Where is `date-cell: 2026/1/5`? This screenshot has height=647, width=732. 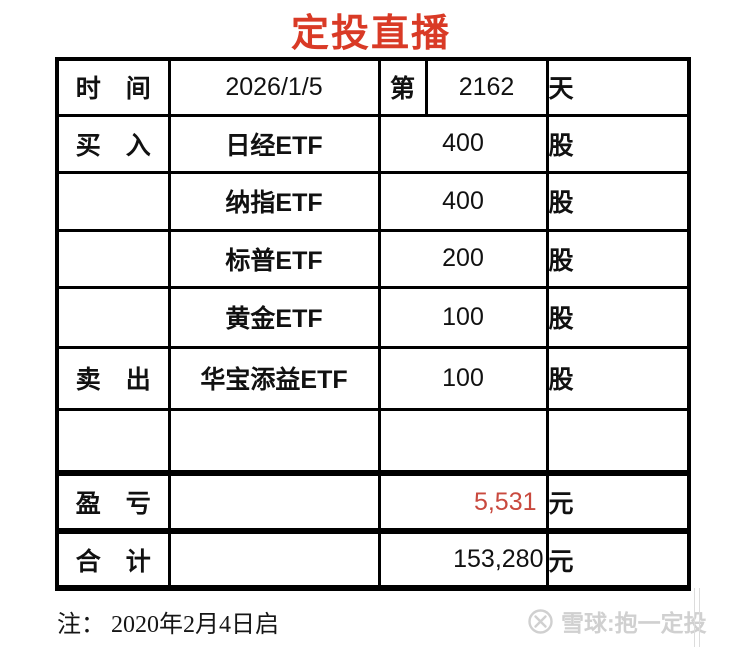 date-cell: 2026/1/5 is located at coordinates (274, 87).